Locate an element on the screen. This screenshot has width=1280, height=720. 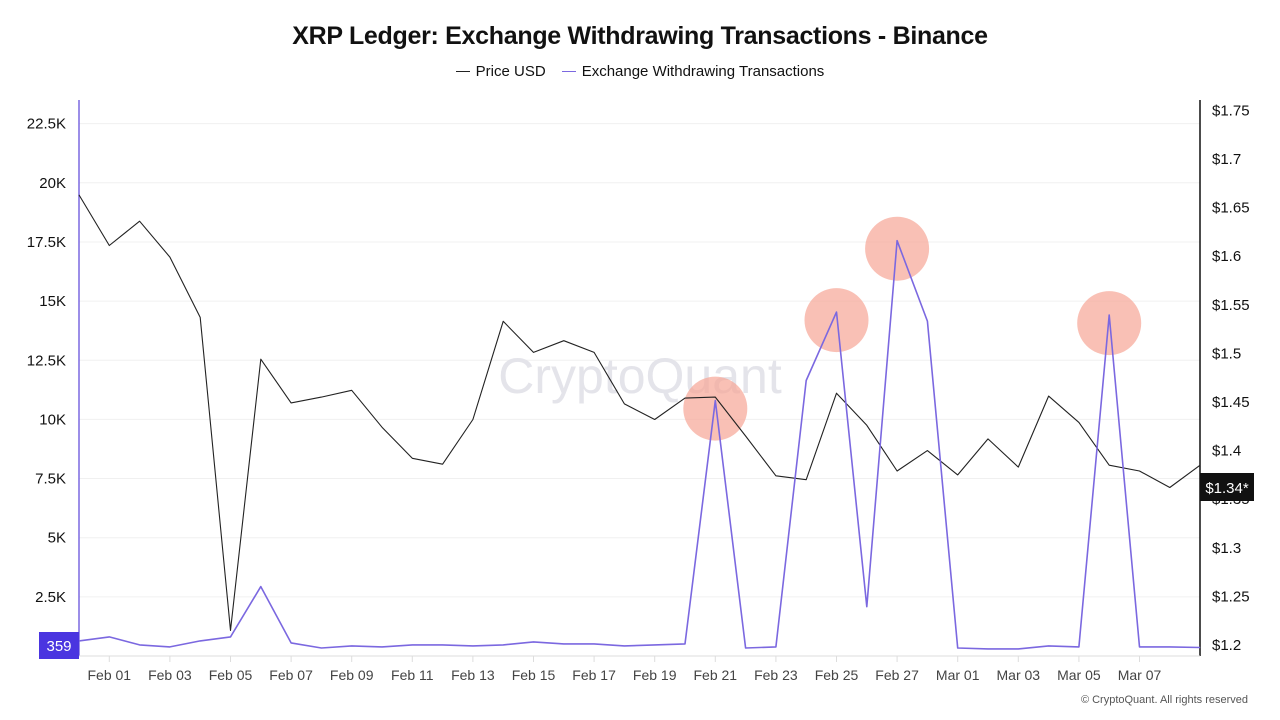
x-tick-label: Mar 03 is located at coordinates (1019, 675).